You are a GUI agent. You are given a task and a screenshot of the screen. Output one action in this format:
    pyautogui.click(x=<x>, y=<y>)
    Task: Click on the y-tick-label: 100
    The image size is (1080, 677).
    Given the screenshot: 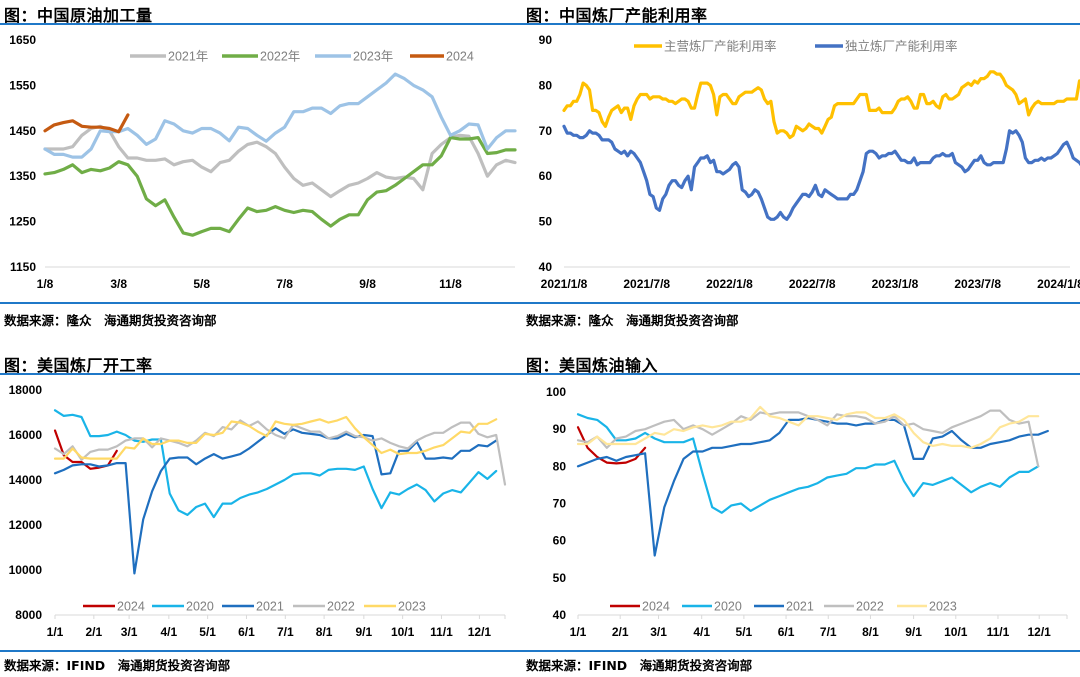 What is the action you would take?
    pyautogui.click(x=556, y=392)
    